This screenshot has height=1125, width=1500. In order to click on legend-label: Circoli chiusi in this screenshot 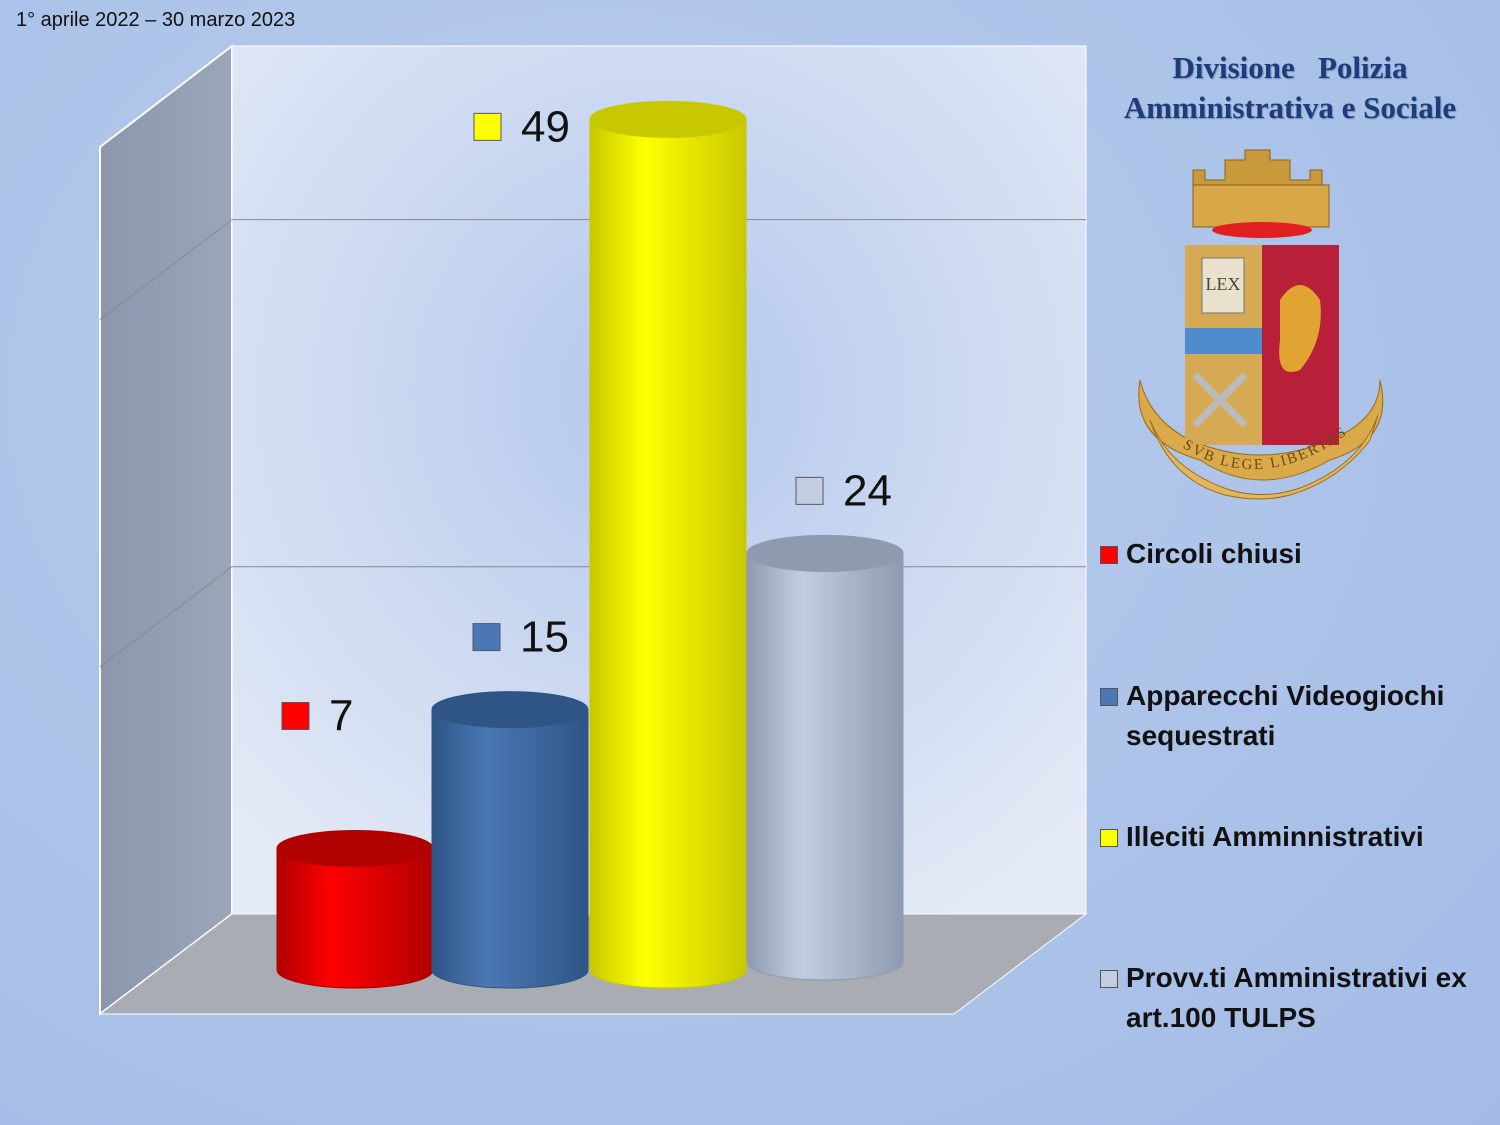, I will do `click(1214, 553)`.